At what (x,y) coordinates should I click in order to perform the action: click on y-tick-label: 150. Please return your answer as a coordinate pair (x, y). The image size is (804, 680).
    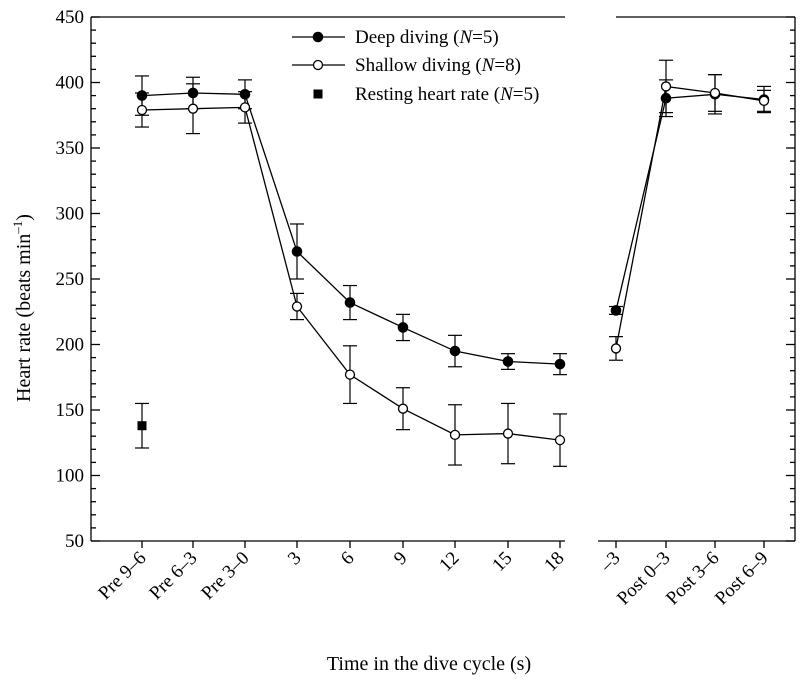
    Looking at the image, I should click on (70, 410).